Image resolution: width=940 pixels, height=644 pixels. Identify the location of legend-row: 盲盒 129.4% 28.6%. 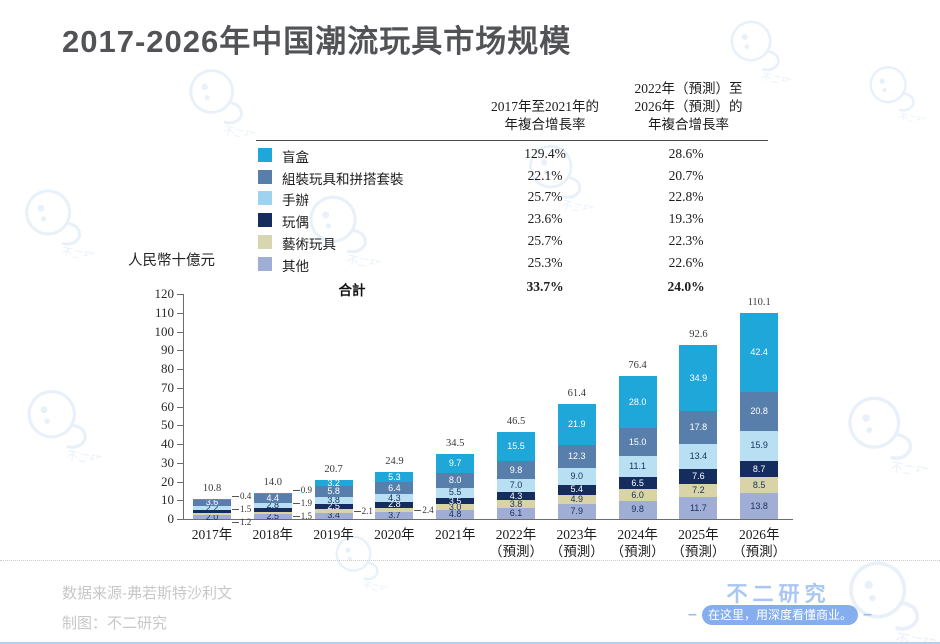
(516, 156).